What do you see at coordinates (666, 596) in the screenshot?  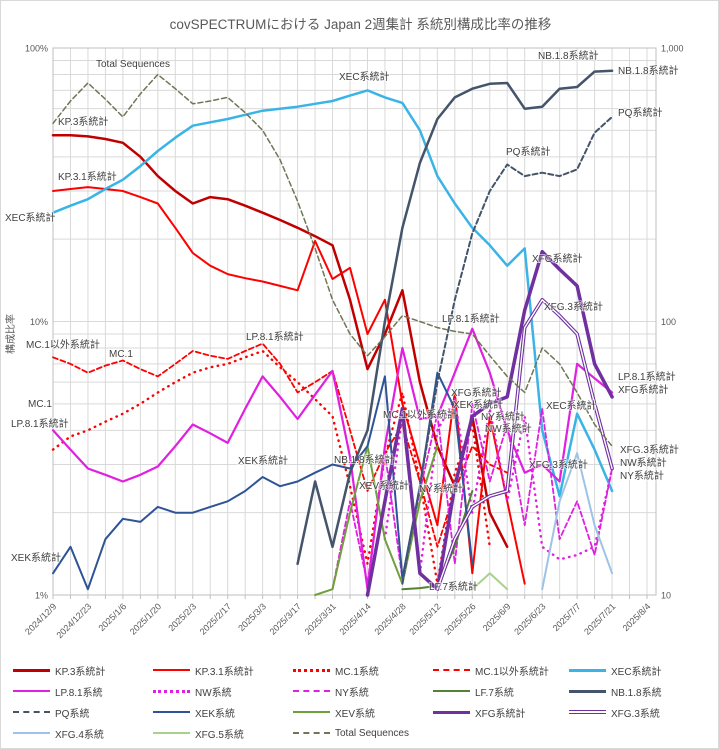 I see `y-right-tick-label: 10` at bounding box center [666, 596].